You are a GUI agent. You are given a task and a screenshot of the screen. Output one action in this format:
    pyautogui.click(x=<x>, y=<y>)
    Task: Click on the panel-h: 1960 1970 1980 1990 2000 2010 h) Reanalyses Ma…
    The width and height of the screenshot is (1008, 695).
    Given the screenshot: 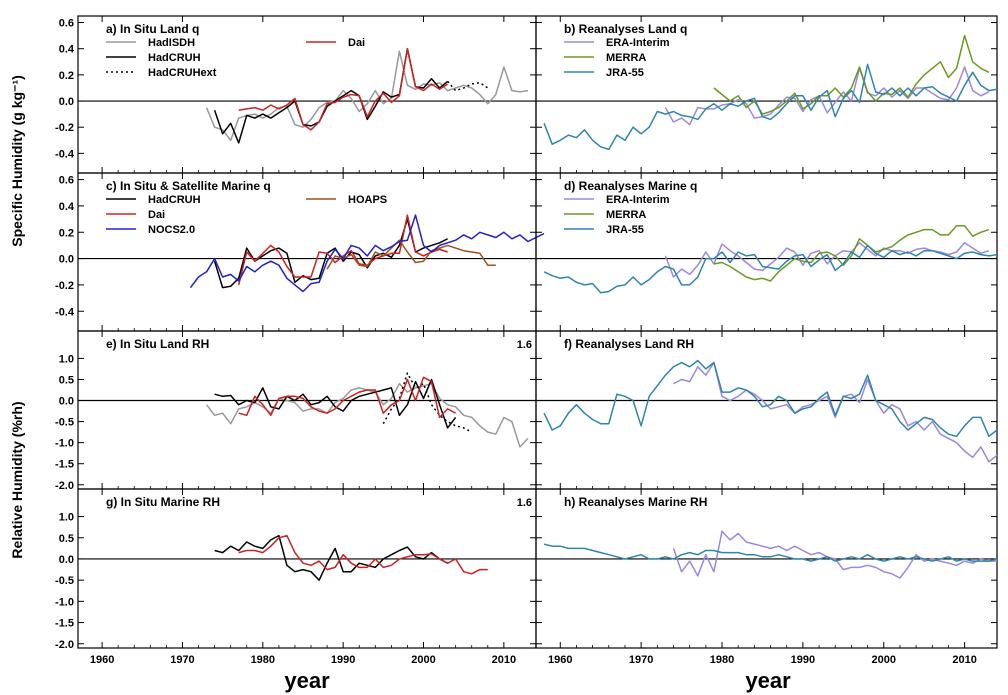 What is the action you would take?
    pyautogui.click(x=766, y=577)
    